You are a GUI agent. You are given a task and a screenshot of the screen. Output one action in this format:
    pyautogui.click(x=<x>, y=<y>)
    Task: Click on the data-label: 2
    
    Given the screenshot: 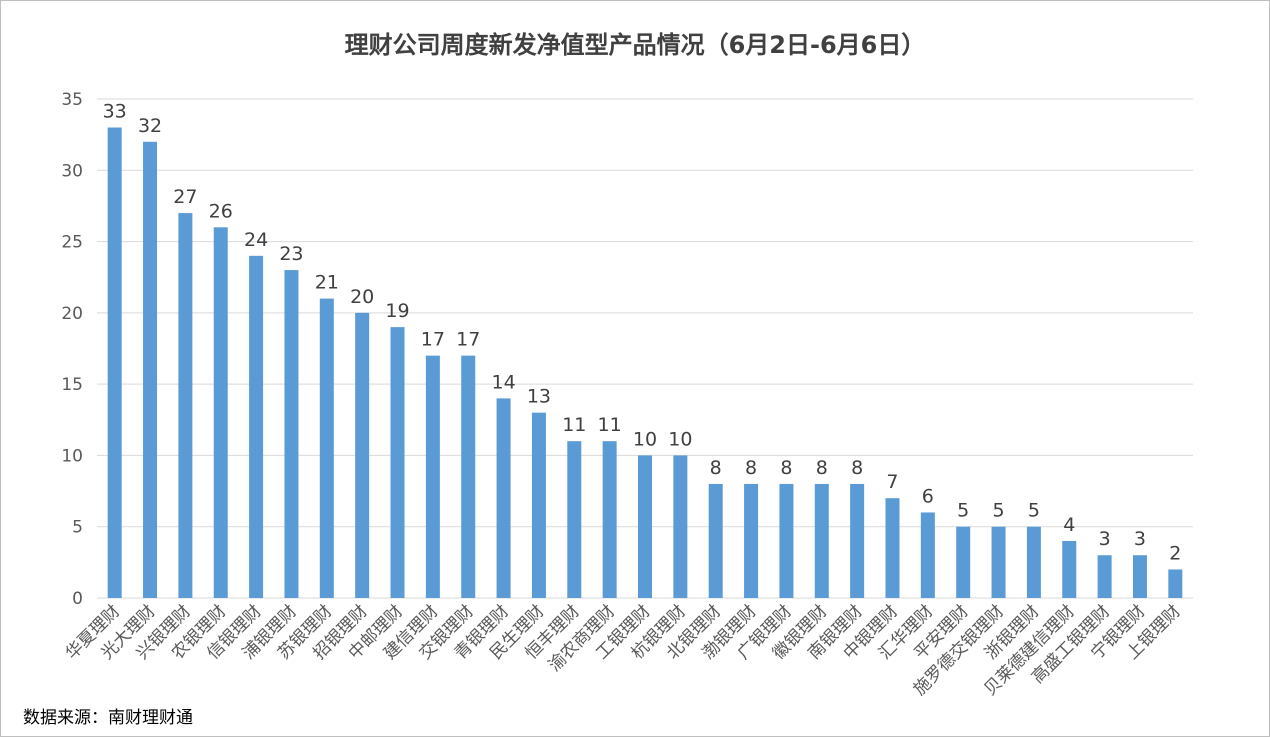 What is the action you would take?
    pyautogui.click(x=1175, y=553)
    